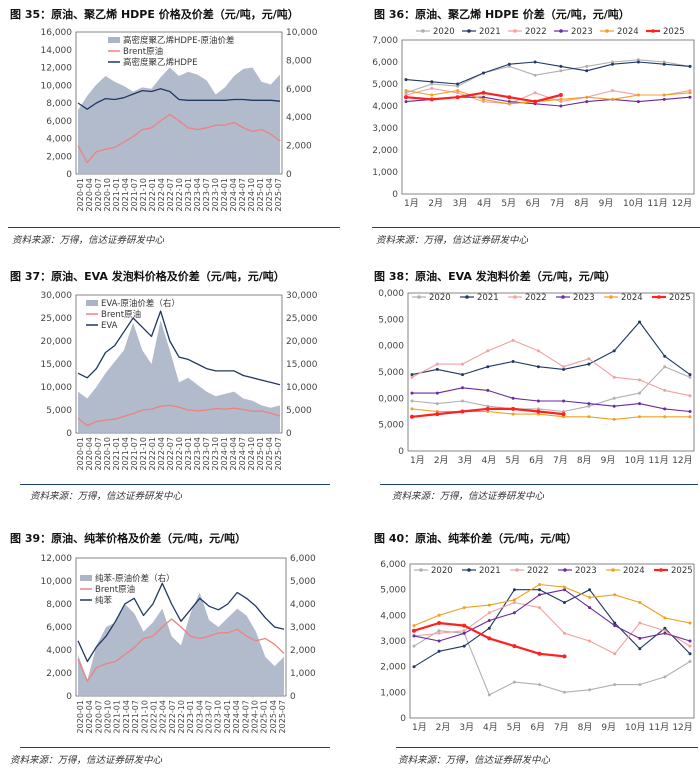 The height and width of the screenshot is (781, 700). I want to click on x-tick-label: 2020-07, so click(98, 194).